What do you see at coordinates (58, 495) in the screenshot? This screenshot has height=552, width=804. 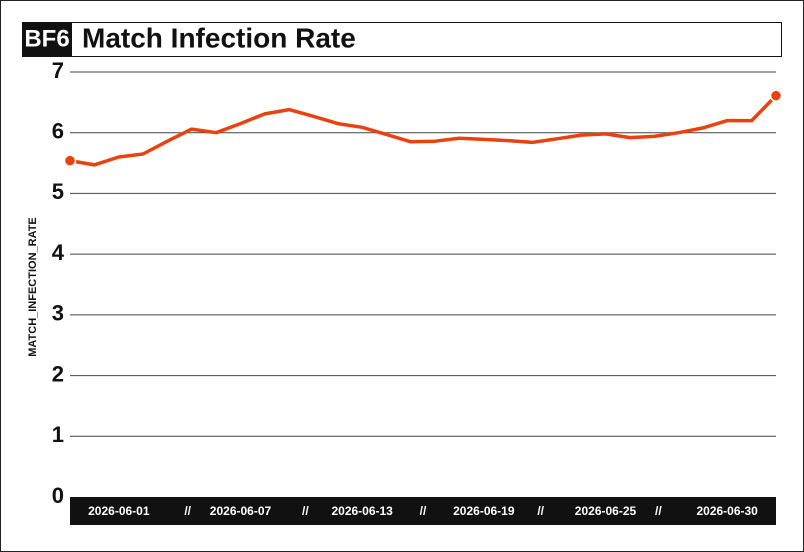 I see `y-tick-label: 0` at bounding box center [58, 495].